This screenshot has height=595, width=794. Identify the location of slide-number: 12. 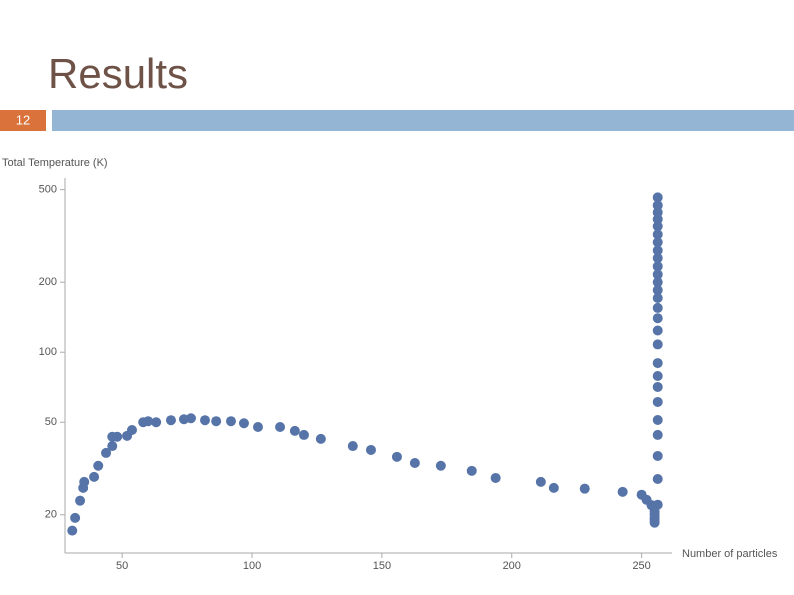
(23, 119).